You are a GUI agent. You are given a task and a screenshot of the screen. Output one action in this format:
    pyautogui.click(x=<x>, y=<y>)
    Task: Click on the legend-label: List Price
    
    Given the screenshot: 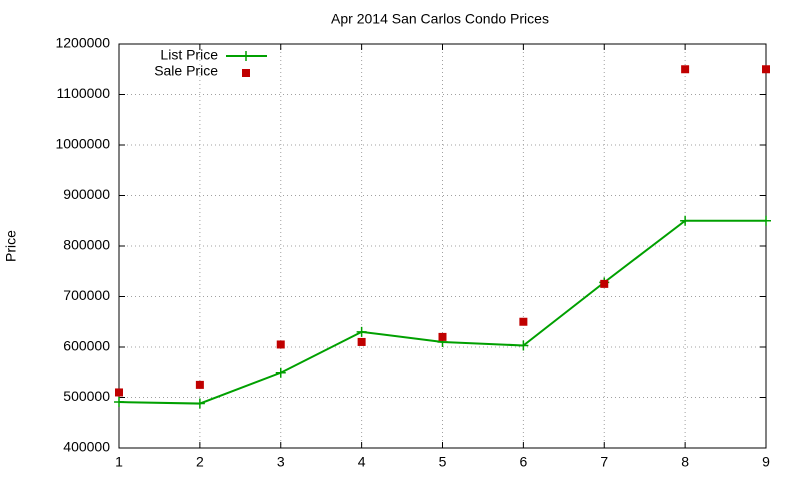 What is the action you would take?
    pyautogui.click(x=189, y=55)
    